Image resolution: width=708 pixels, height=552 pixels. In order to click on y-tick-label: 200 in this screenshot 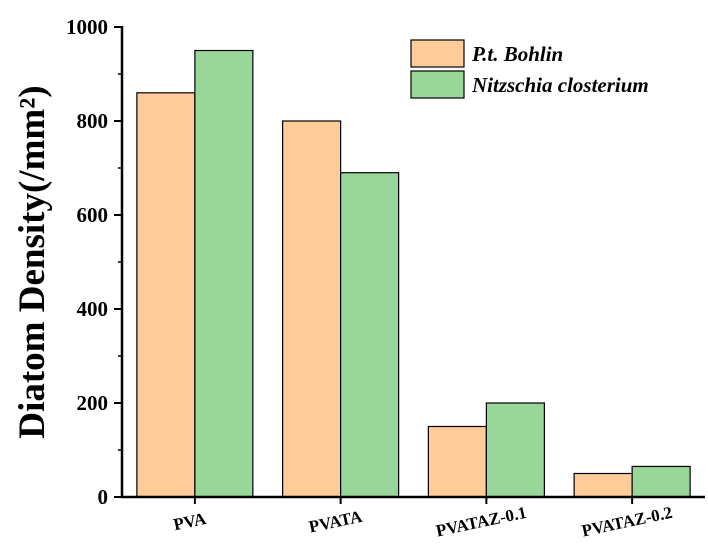, I will do `click(93, 403)`.